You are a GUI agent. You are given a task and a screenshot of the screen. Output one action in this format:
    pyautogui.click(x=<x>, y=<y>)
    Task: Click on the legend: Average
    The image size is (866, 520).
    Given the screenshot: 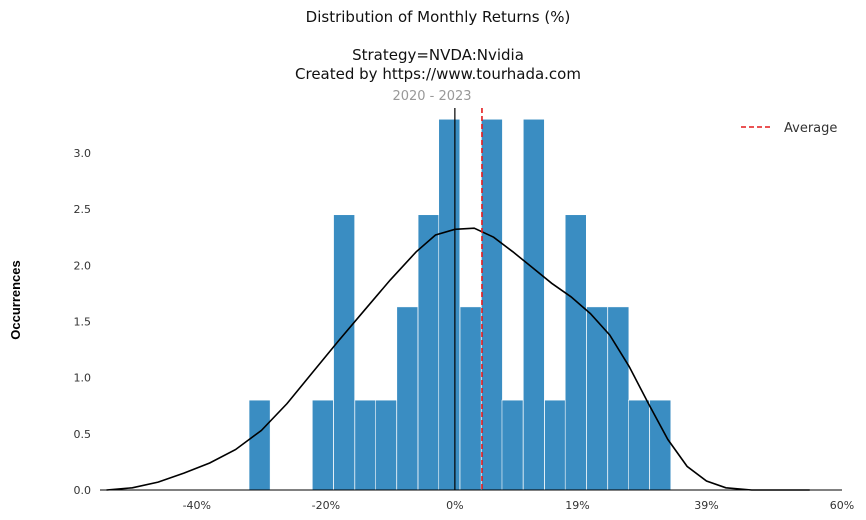 What is the action you would take?
    pyautogui.click(x=789, y=128)
    